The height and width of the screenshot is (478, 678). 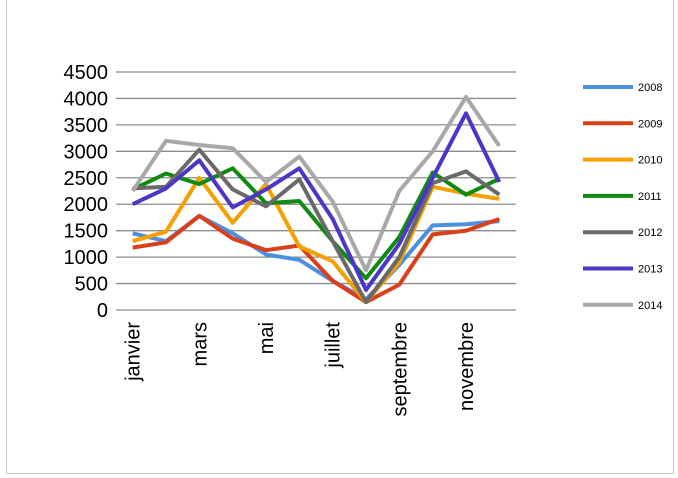 What do you see at coordinates (650, 161) in the screenshot?
I see `legend-label: 2010` at bounding box center [650, 161].